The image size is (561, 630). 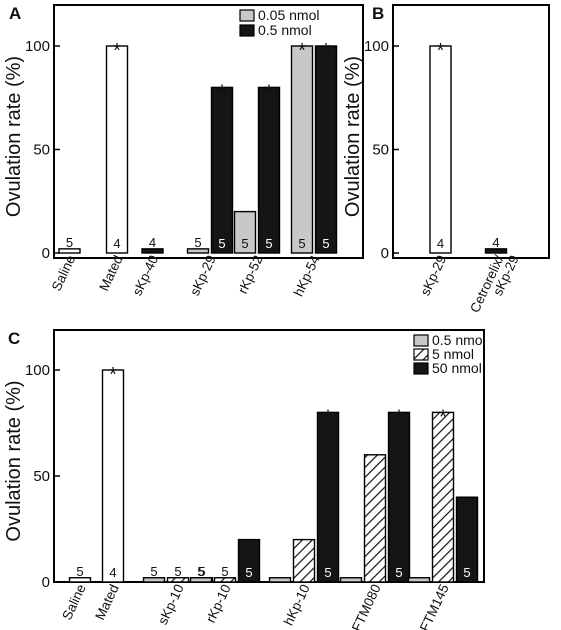 What do you see at coordinates (73, 602) in the screenshot?
I see `x-tick-label: Saline` at bounding box center [73, 602].